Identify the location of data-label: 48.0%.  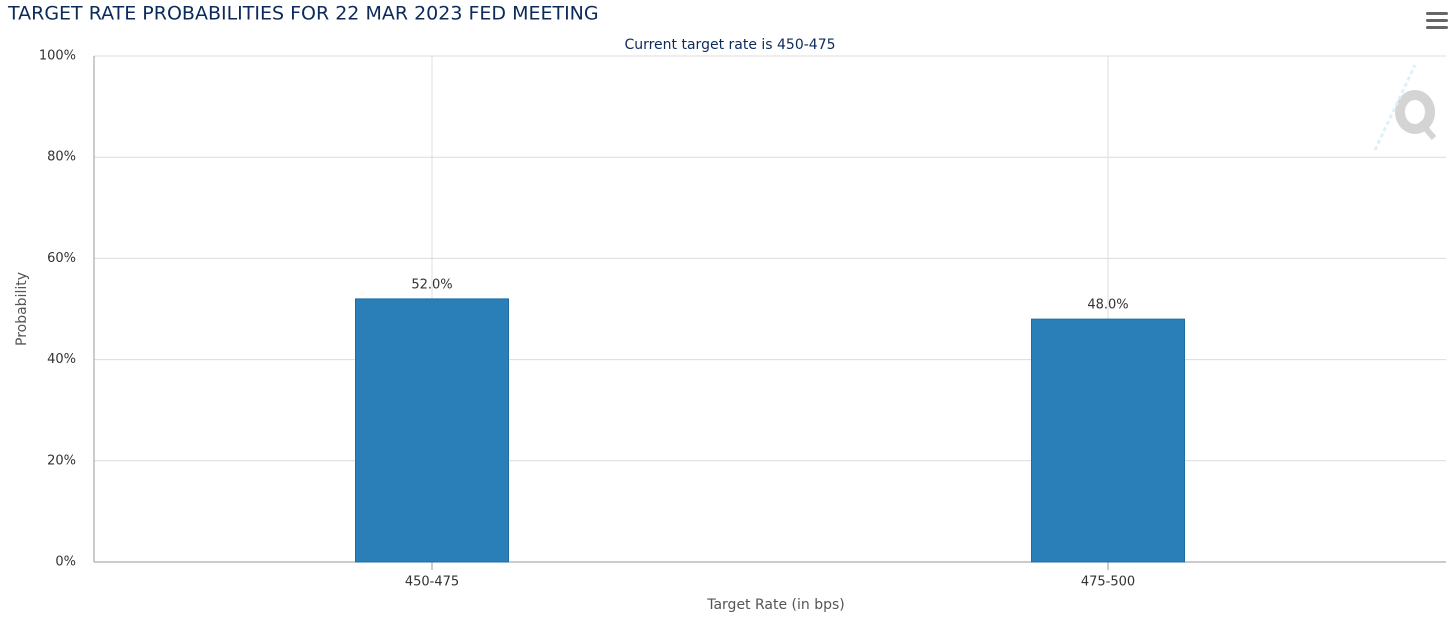
(1107, 305).